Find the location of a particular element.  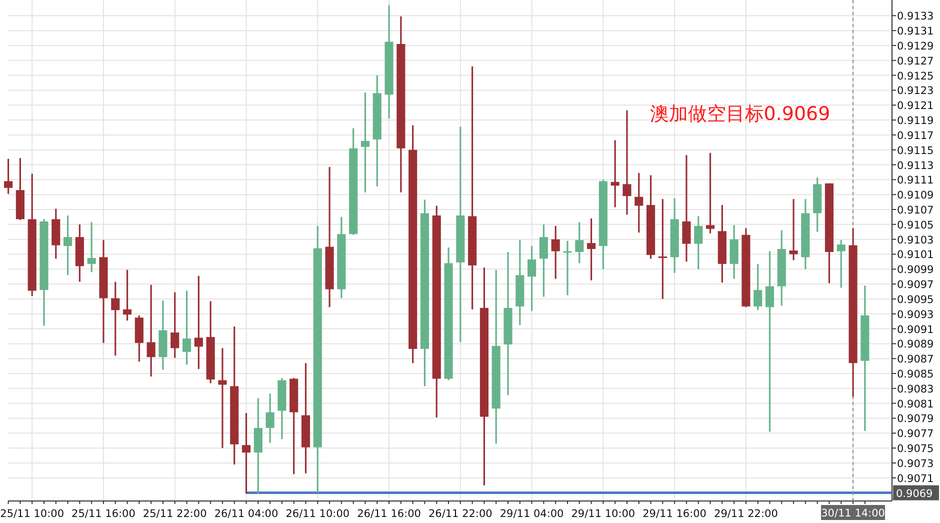

y-tick-label: 0.9127 is located at coordinates (915, 61).